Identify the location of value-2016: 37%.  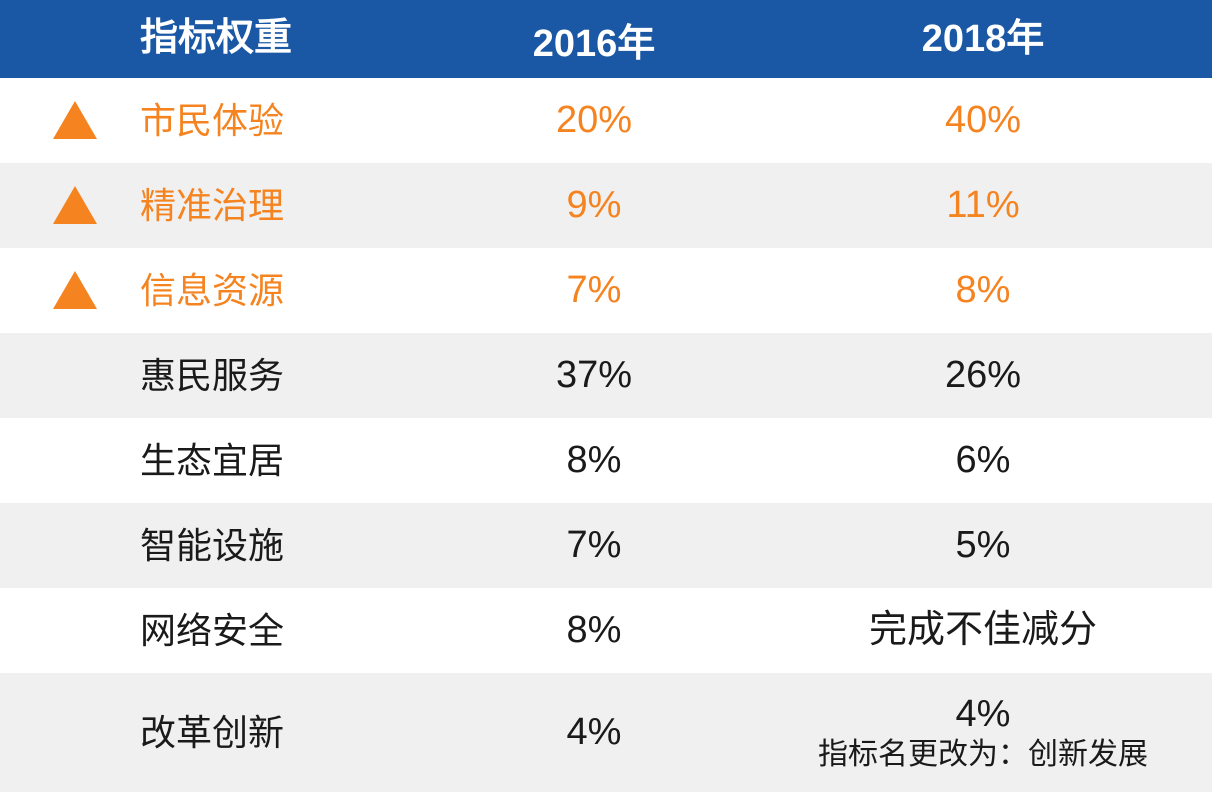
(594, 375).